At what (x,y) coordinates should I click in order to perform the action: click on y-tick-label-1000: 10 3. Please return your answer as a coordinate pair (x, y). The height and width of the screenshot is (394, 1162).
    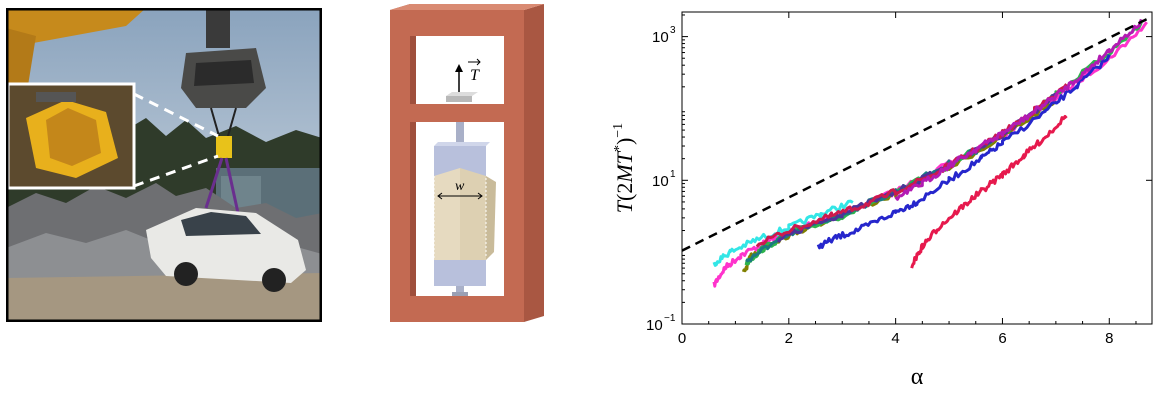
    Looking at the image, I should click on (664, 35).